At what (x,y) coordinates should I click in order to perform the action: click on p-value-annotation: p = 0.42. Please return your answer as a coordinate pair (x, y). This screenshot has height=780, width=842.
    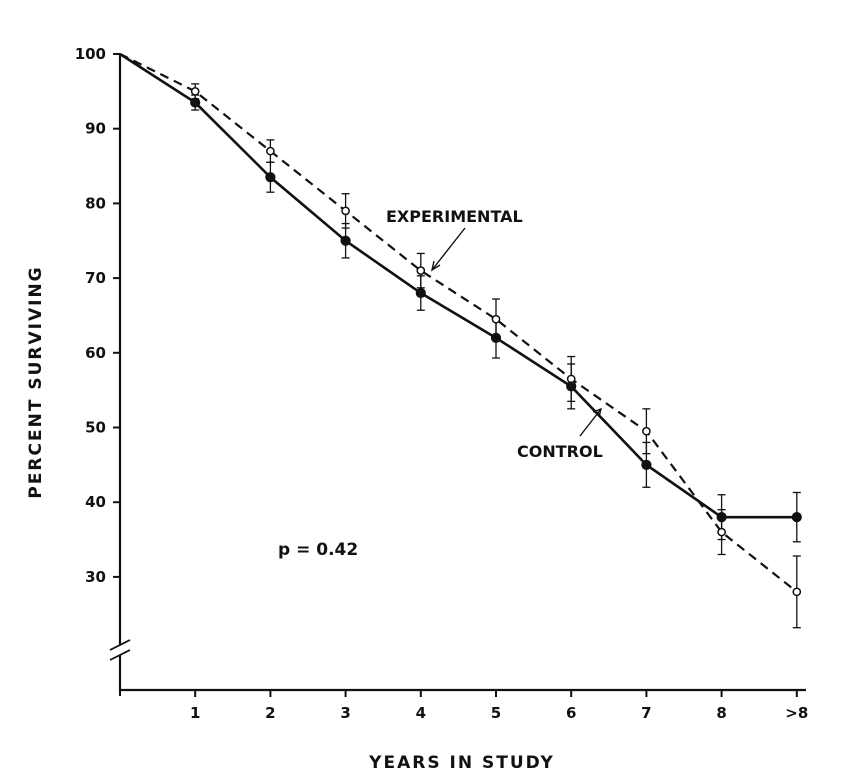
    Looking at the image, I should click on (318, 550).